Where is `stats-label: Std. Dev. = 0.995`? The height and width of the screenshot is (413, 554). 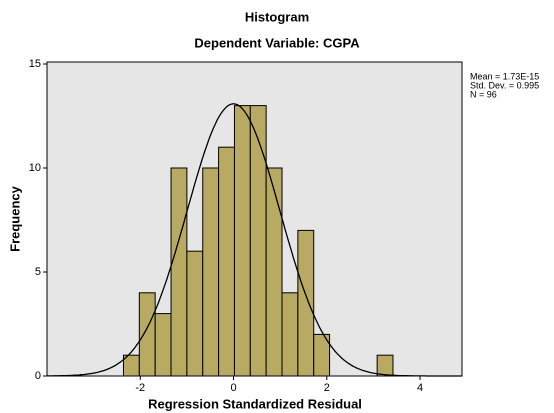
stats-label: Std. Dev. = 0.995 is located at coordinates (504, 85).